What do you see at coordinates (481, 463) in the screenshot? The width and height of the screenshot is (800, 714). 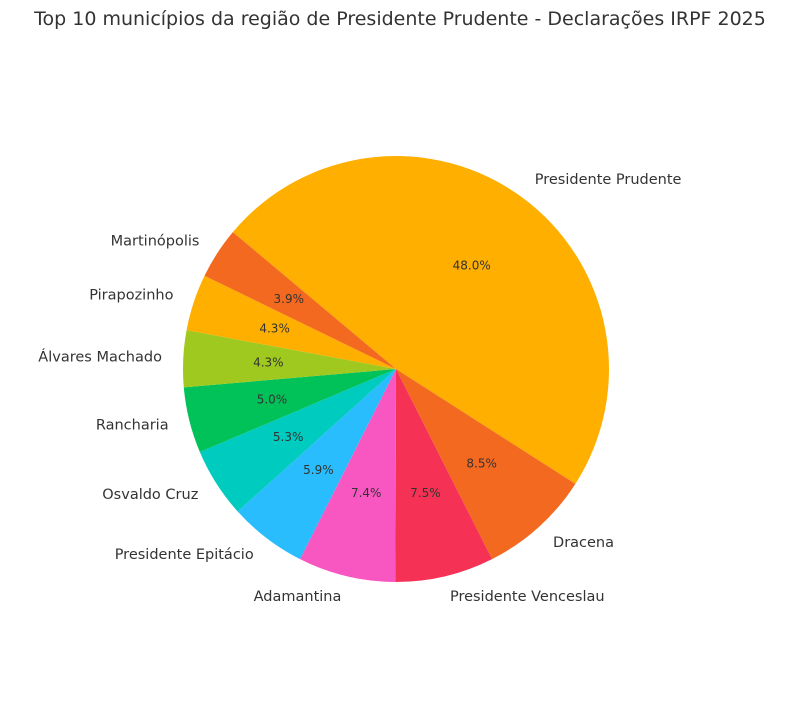 I see `slice-percent-label: 8.5%` at bounding box center [481, 463].